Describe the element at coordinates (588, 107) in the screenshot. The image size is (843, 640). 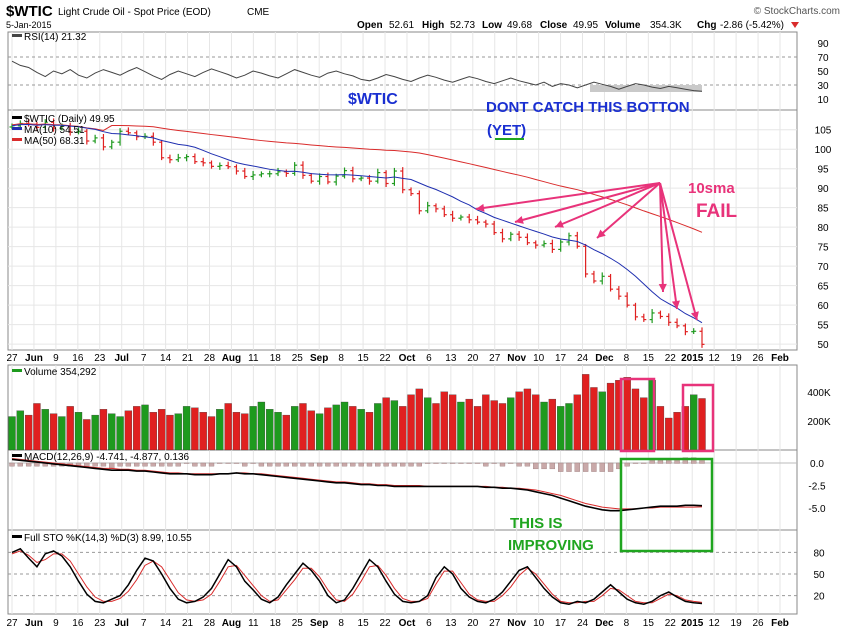
I see `annotation-dont-catch: DONT CATCH THIS BOTTON` at that location.